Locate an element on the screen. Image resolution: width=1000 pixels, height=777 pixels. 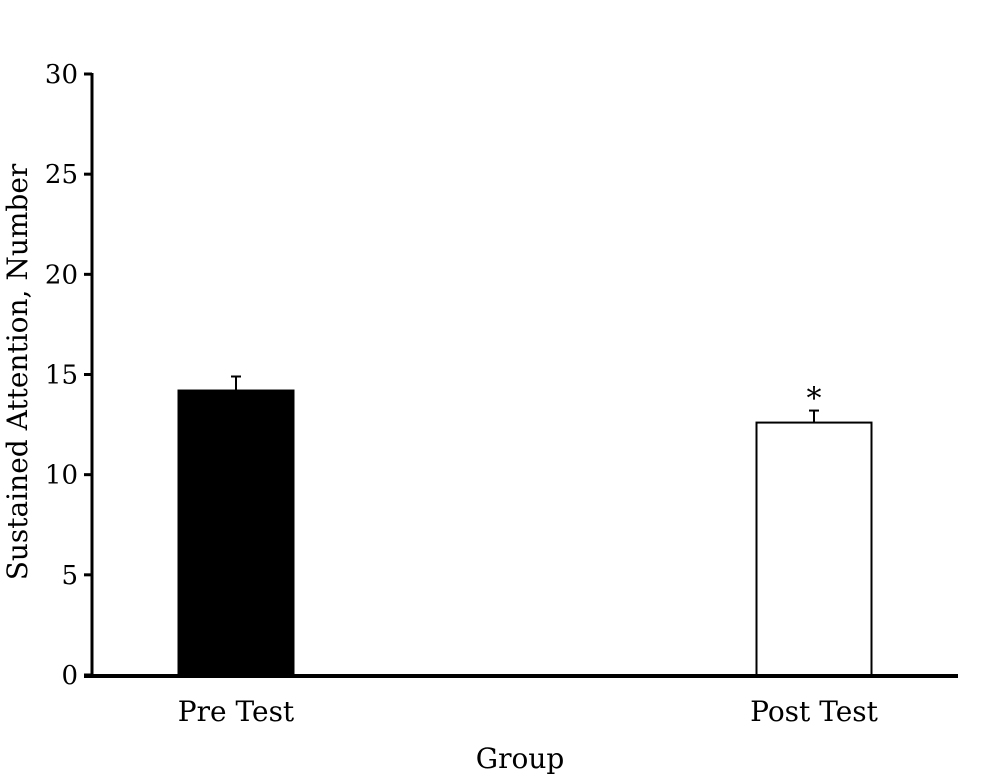
y-axis-ticks: 0 5 10 15 20 25 30 is located at coordinates (68, 375).